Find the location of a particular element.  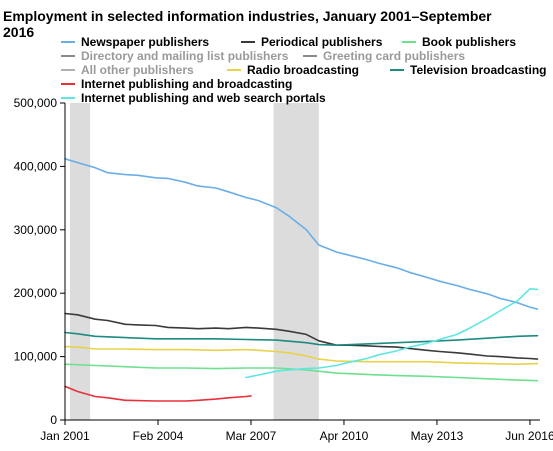

legend-item-8: Television broadcasting is located at coordinates (478, 70).